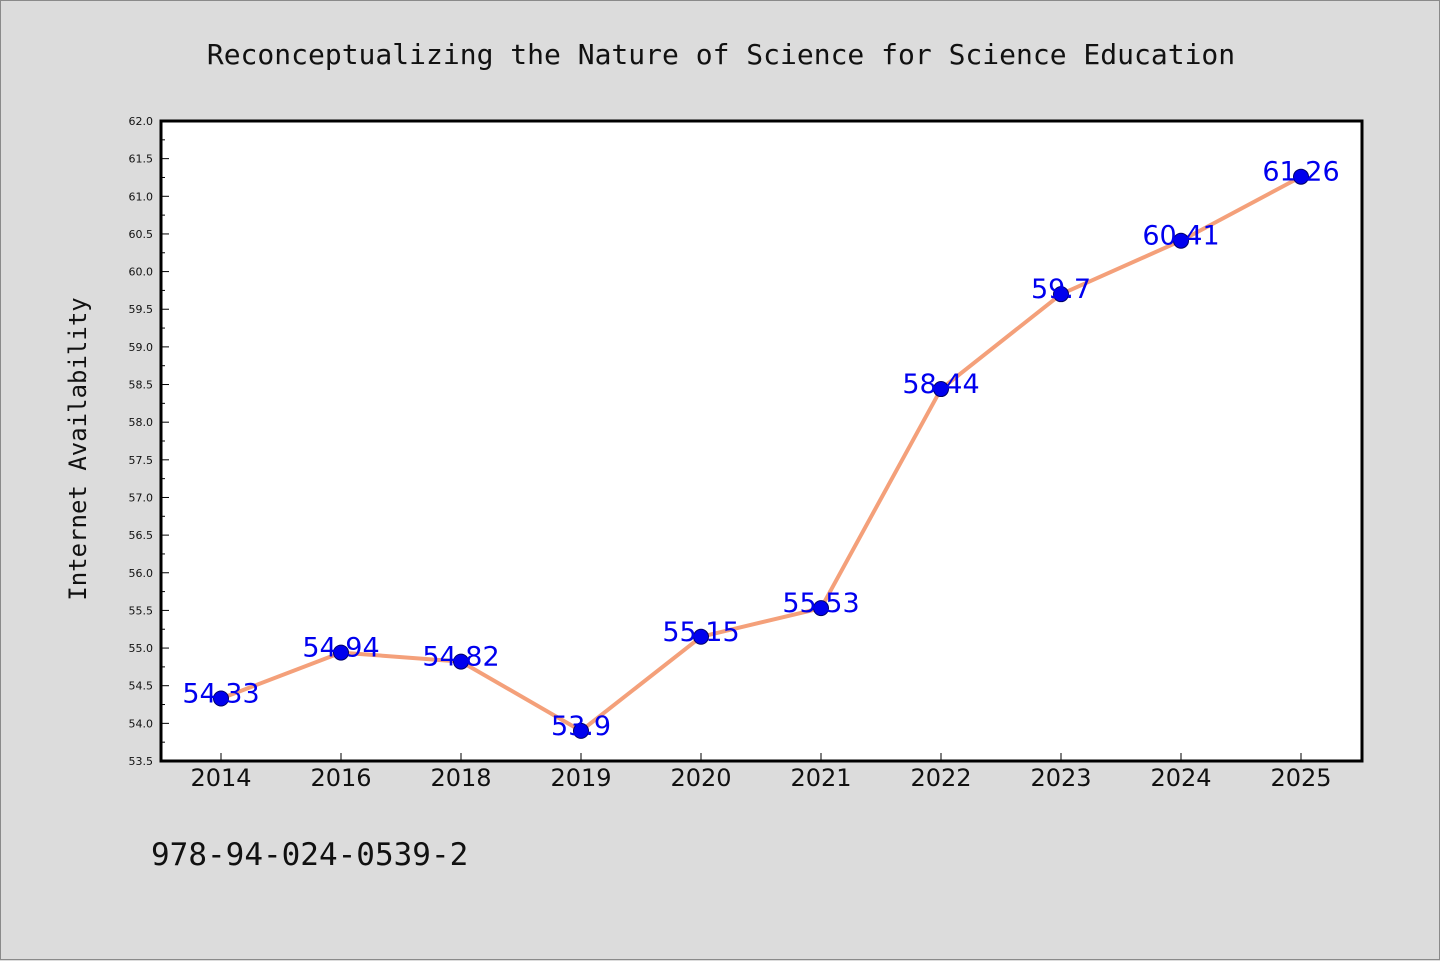 The height and width of the screenshot is (961, 1440). Describe the element at coordinates (141, 648) in the screenshot. I see `y-tick-label: 55.0` at that location.